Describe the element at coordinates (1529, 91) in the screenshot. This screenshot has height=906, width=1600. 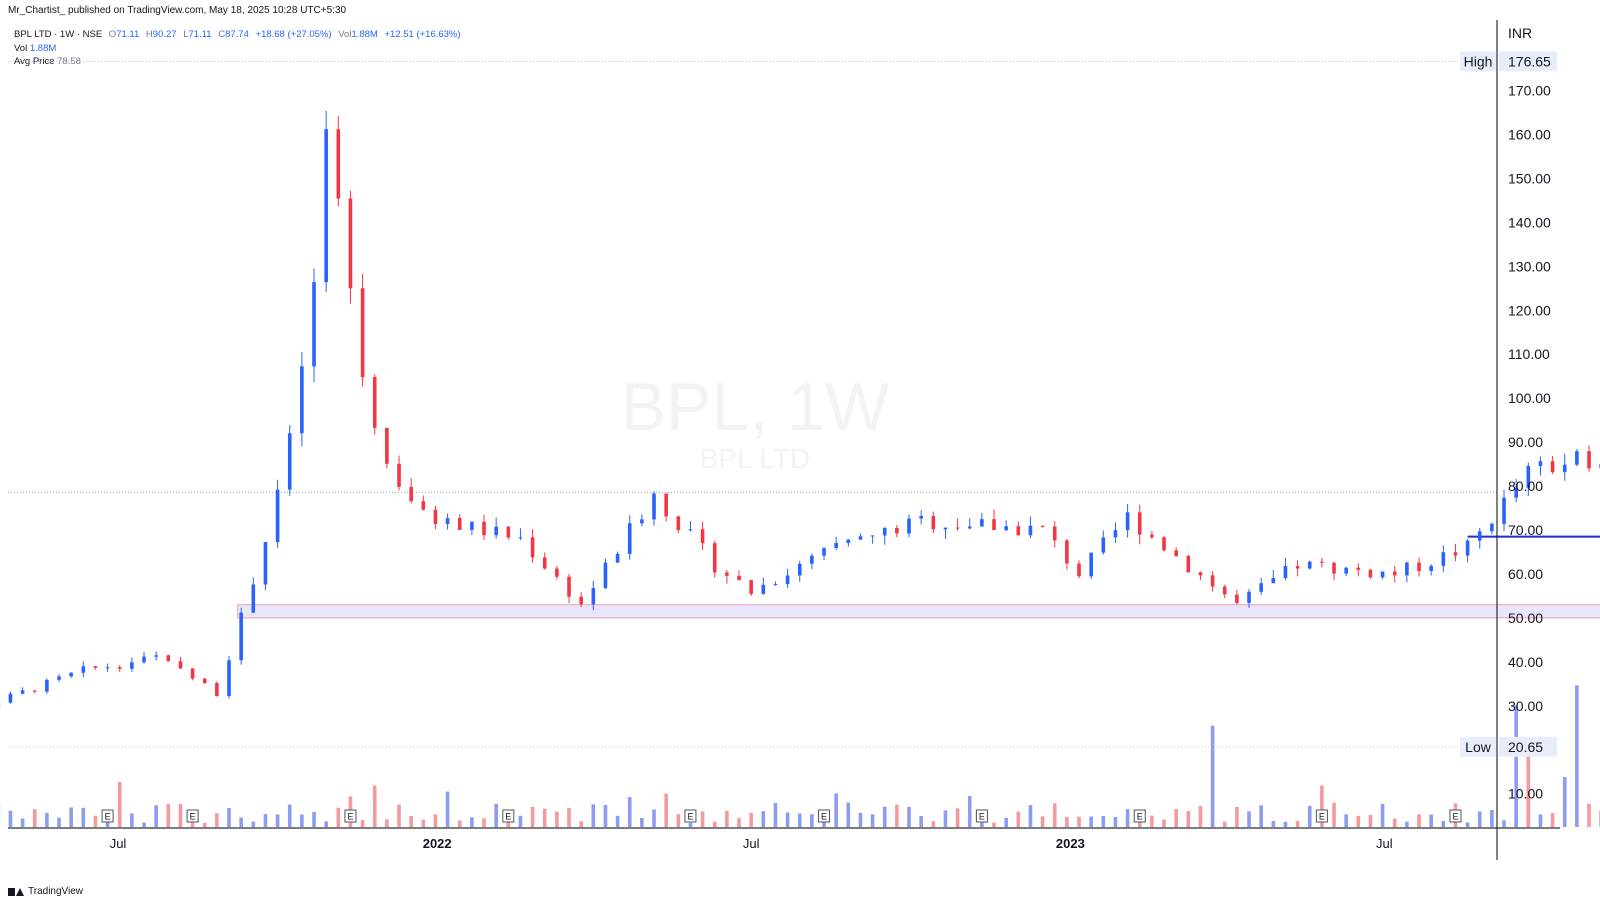
I see `price-tick-label: 170.00` at that location.